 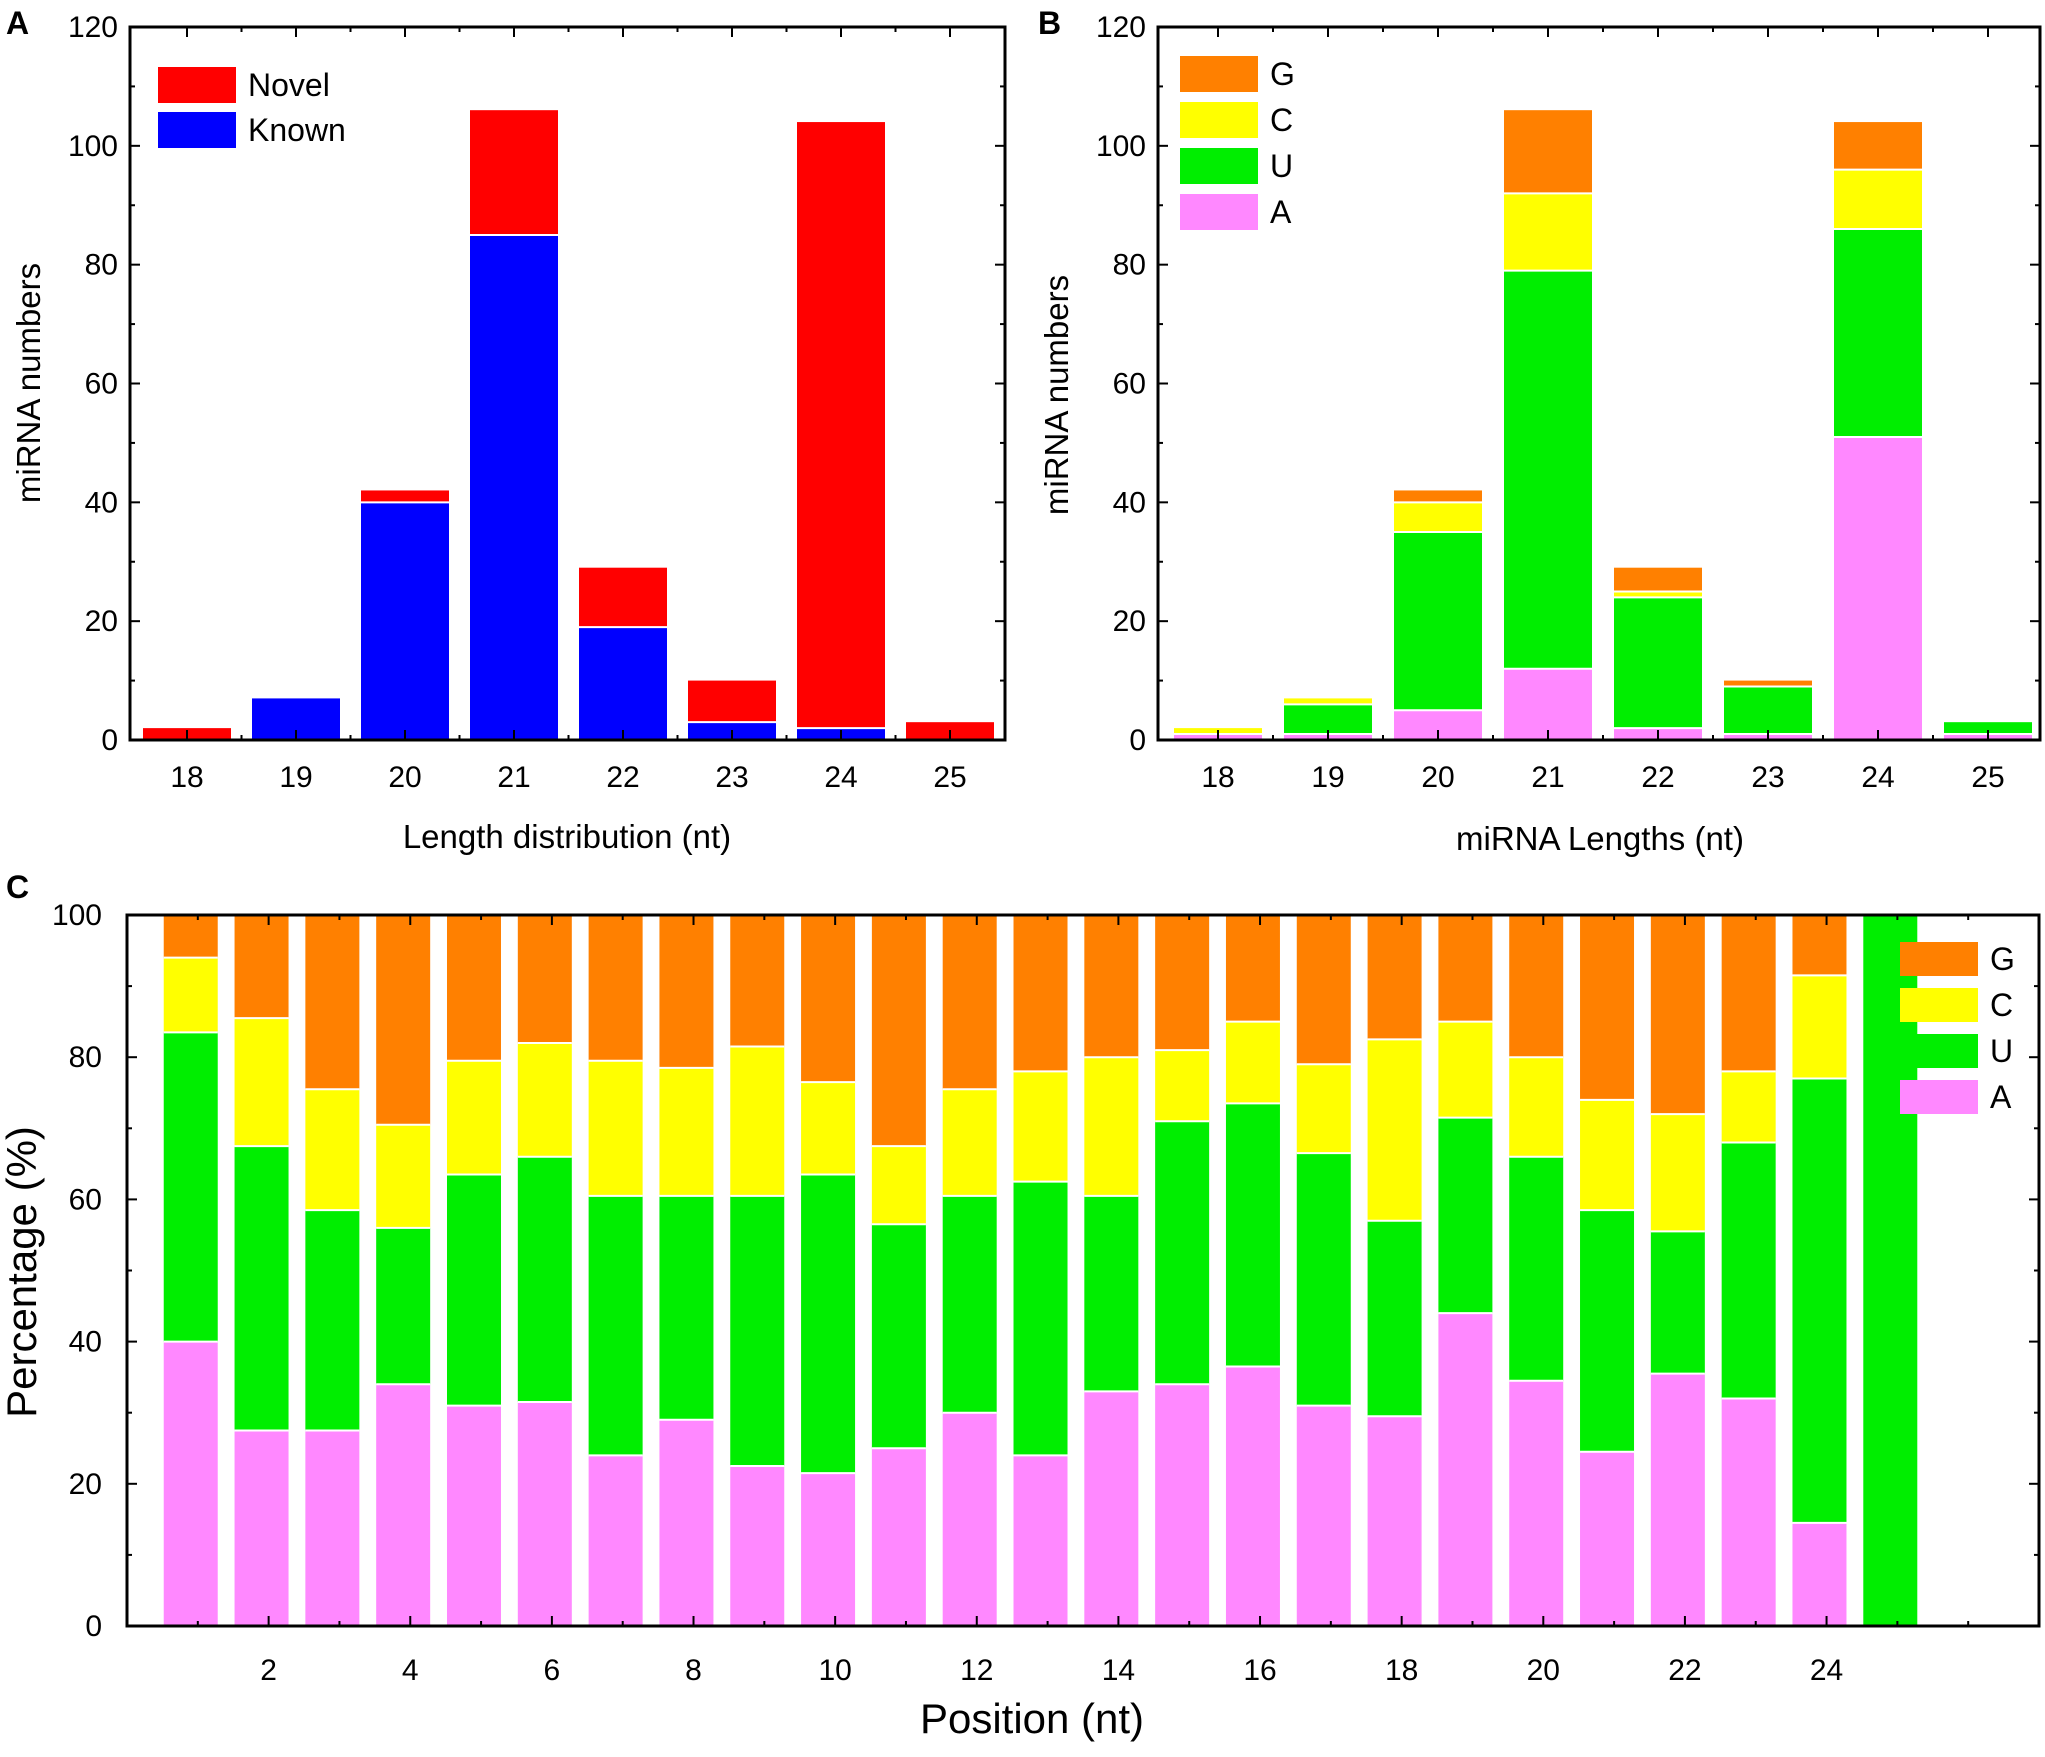 What do you see at coordinates (1328, 719) in the screenshot?
I see `bar-b-19-u` at bounding box center [1328, 719].